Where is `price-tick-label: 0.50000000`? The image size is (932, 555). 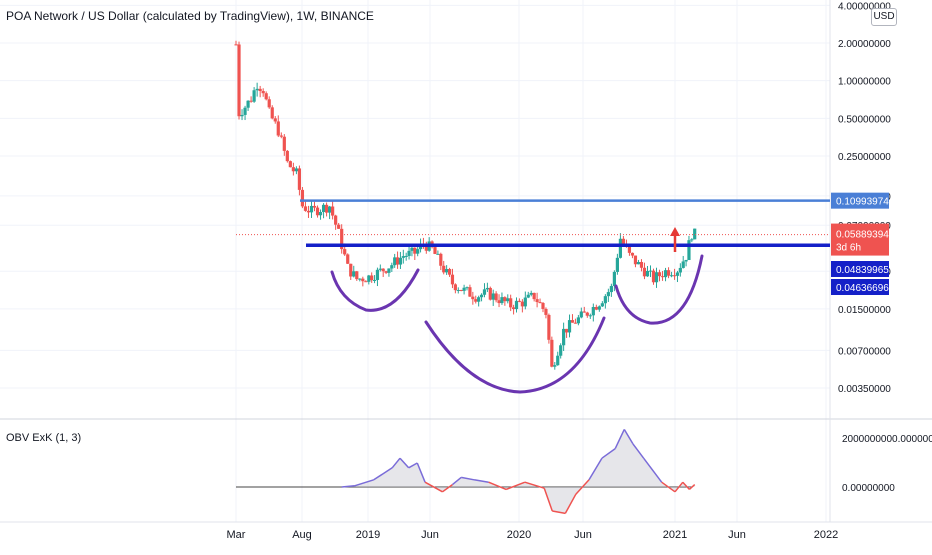
price-tick-label: 0.50000000 is located at coordinates (864, 119).